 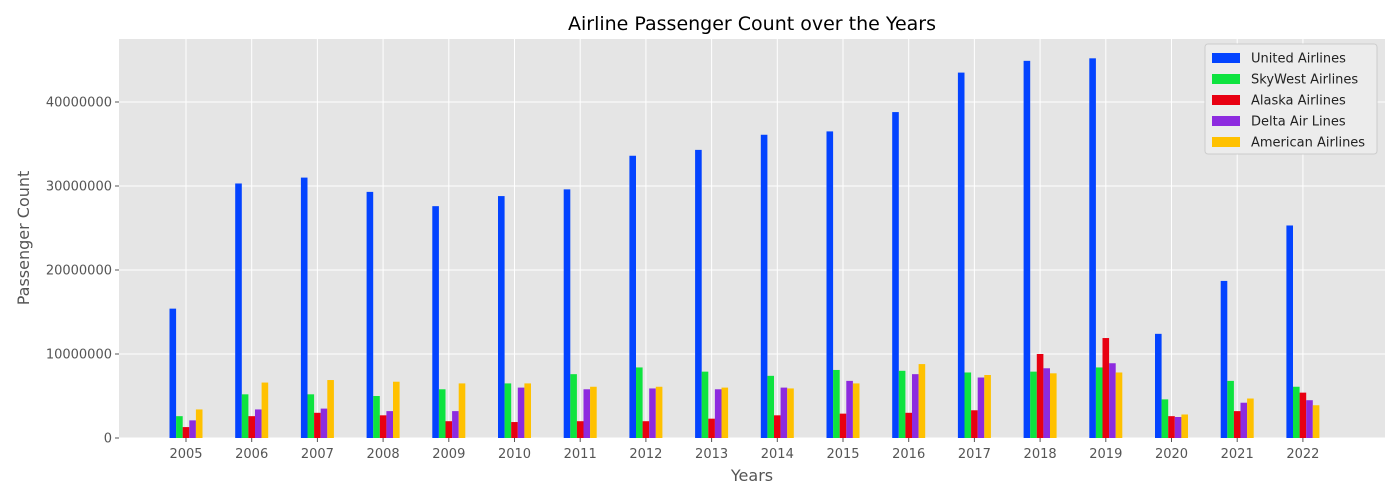 What do you see at coordinates (383, 454) in the screenshot?
I see `x-tick-label: 2008` at bounding box center [383, 454].